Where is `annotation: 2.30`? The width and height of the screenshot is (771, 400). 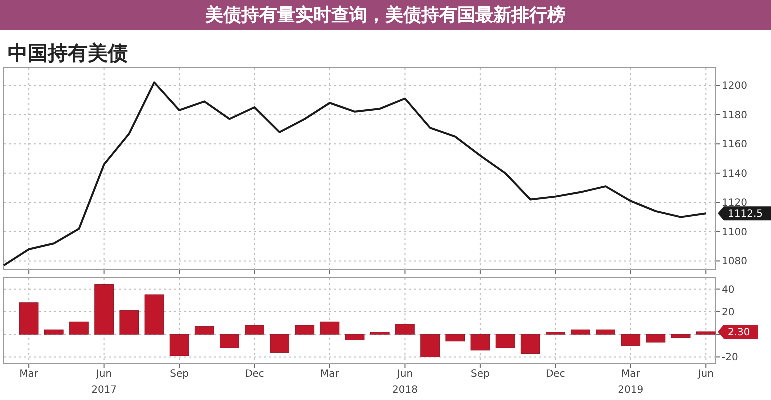 annotation: 2.30 is located at coordinates (739, 332).